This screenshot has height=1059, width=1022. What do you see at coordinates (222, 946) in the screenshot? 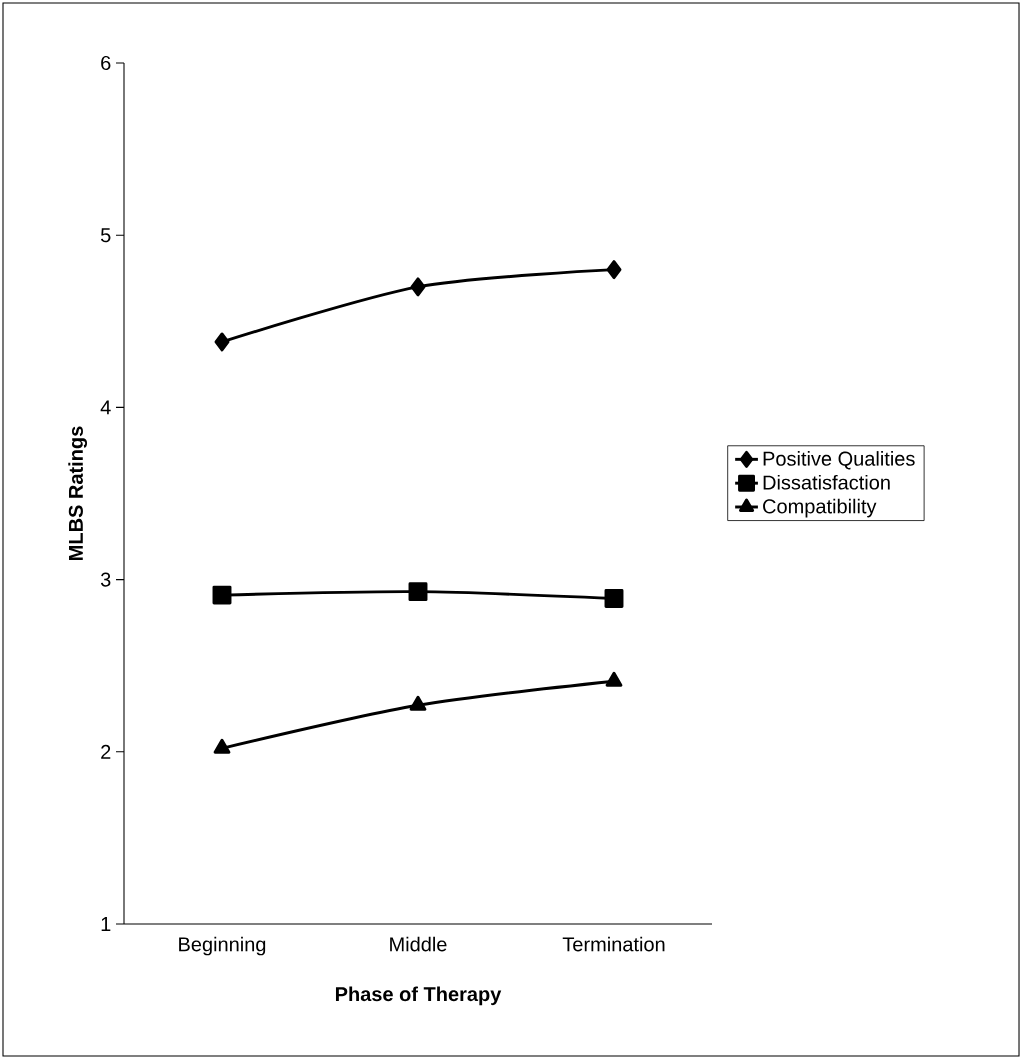
I see `x-tick-label: Beginning` at bounding box center [222, 946].